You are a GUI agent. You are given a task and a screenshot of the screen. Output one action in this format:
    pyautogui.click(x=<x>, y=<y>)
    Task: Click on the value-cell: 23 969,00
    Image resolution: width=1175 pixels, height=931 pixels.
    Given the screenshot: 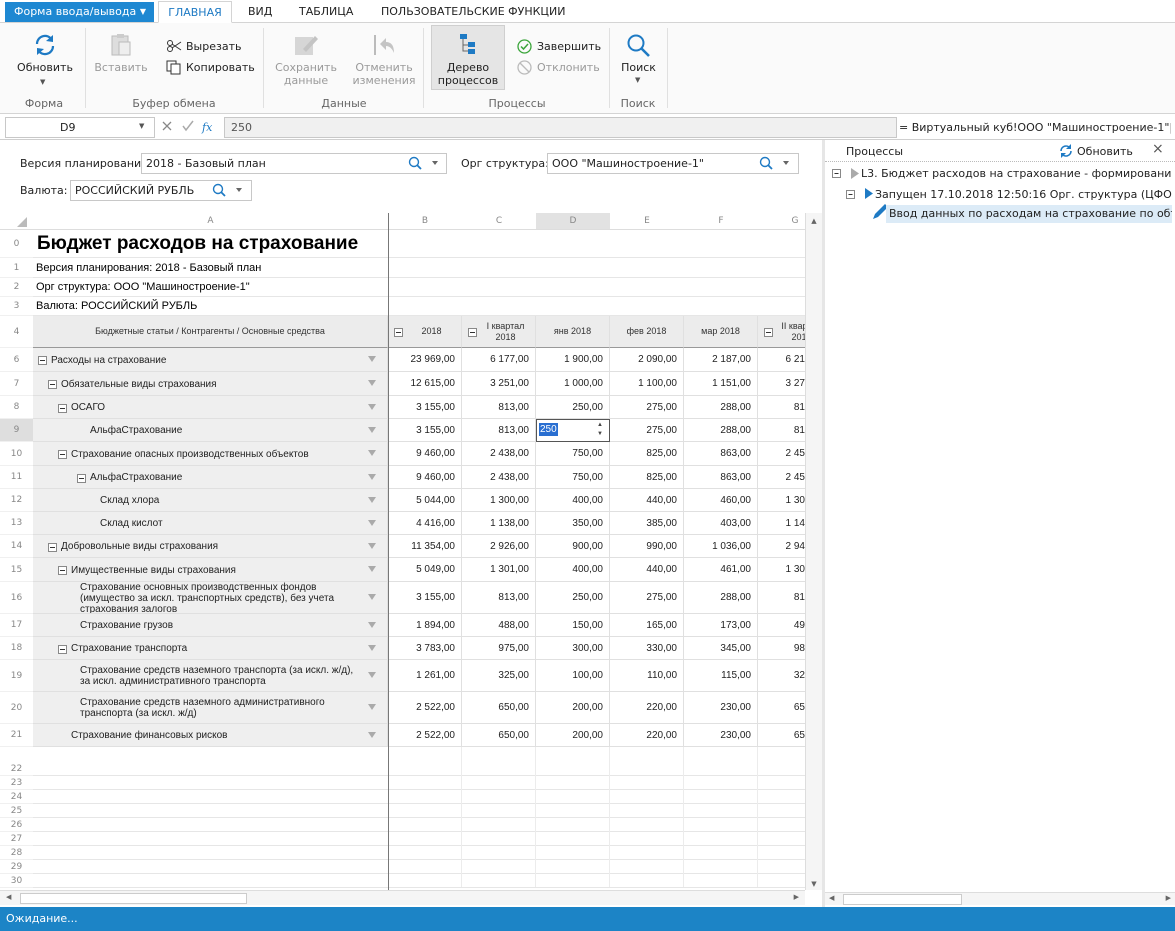 What is the action you would take?
    pyautogui.click(x=425, y=360)
    